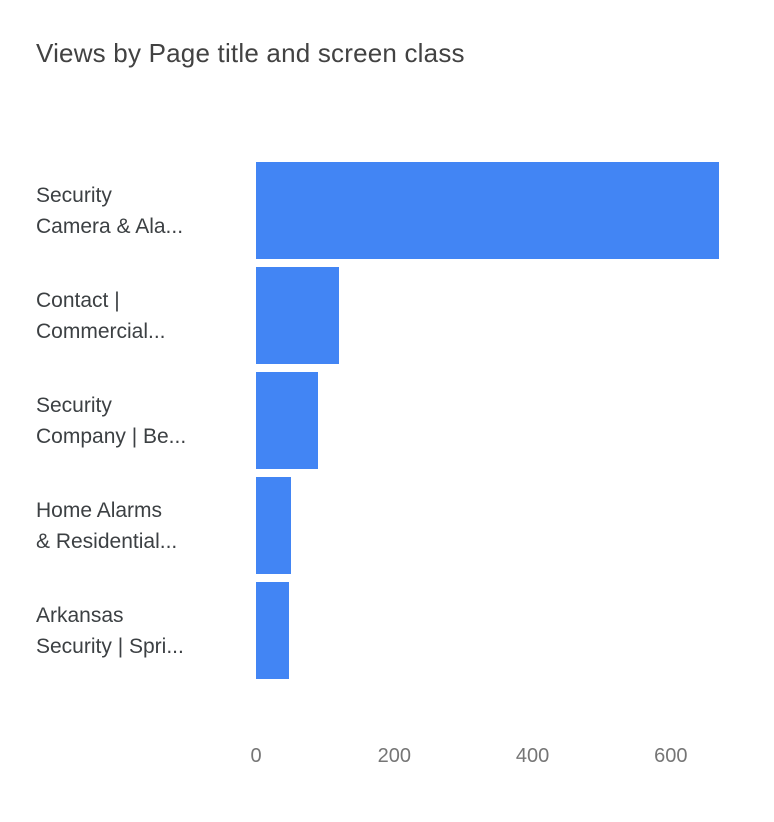  Describe the element at coordinates (394, 756) in the screenshot. I see `x-tick-label: 200` at that location.